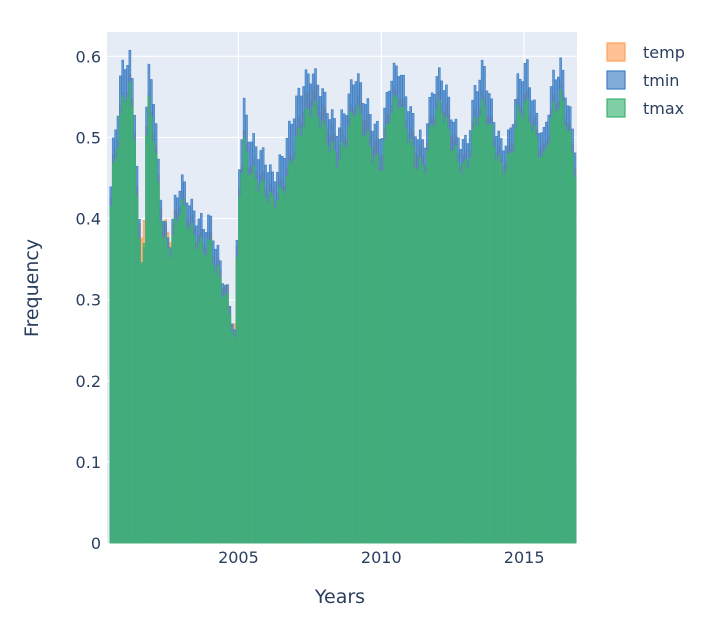  What do you see at coordinates (642, 80) in the screenshot?
I see `legend-item-tmin: tmin` at bounding box center [642, 80].